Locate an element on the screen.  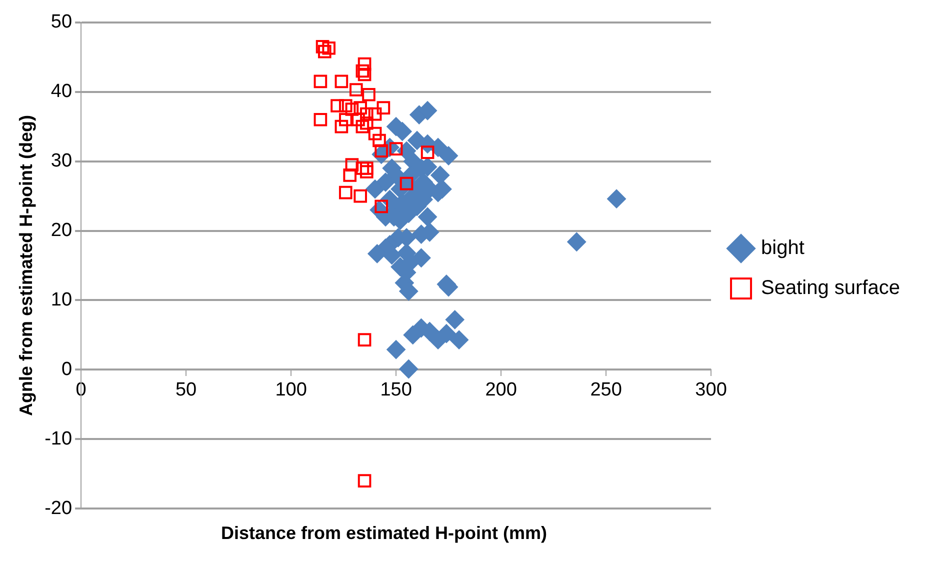
y-tick-label: 0 is located at coordinates (66, 369).